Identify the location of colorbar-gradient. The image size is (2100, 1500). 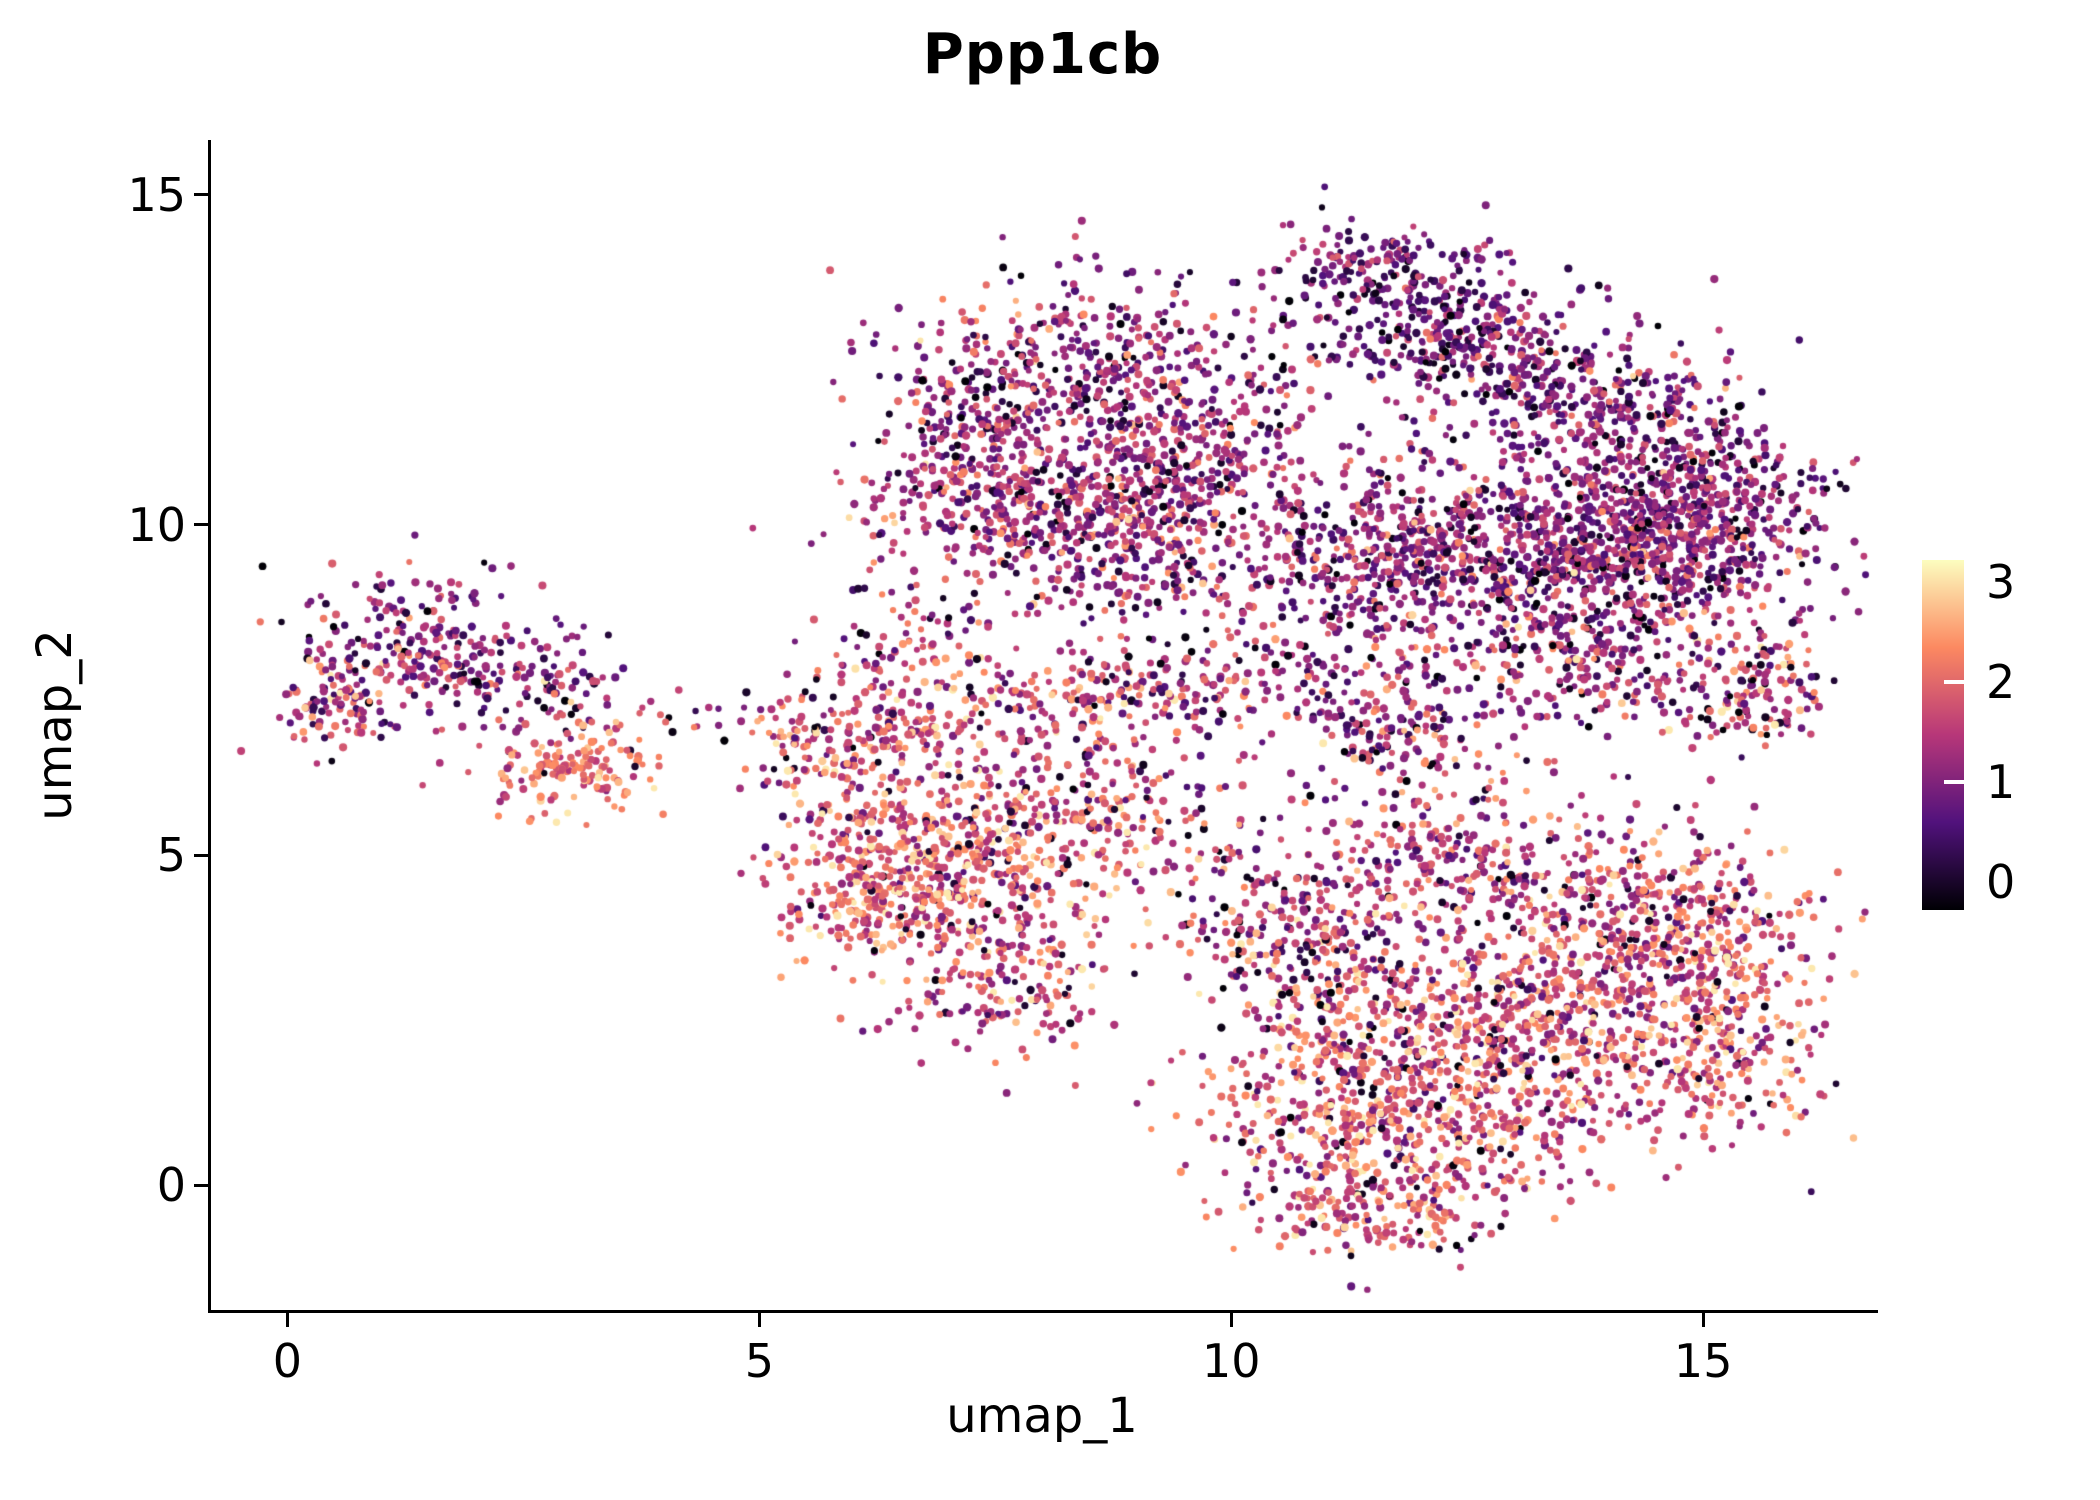
(1943, 735).